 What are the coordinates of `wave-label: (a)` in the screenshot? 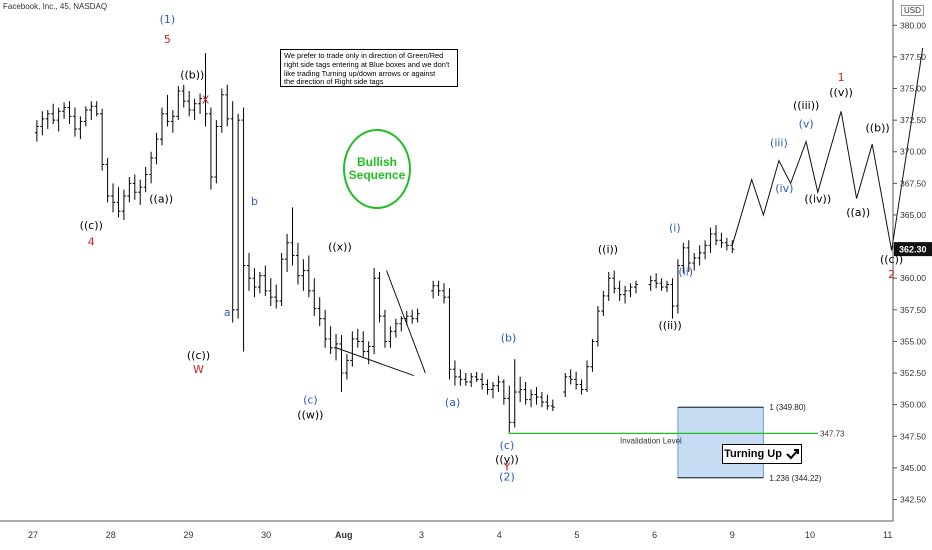 It's located at (452, 402).